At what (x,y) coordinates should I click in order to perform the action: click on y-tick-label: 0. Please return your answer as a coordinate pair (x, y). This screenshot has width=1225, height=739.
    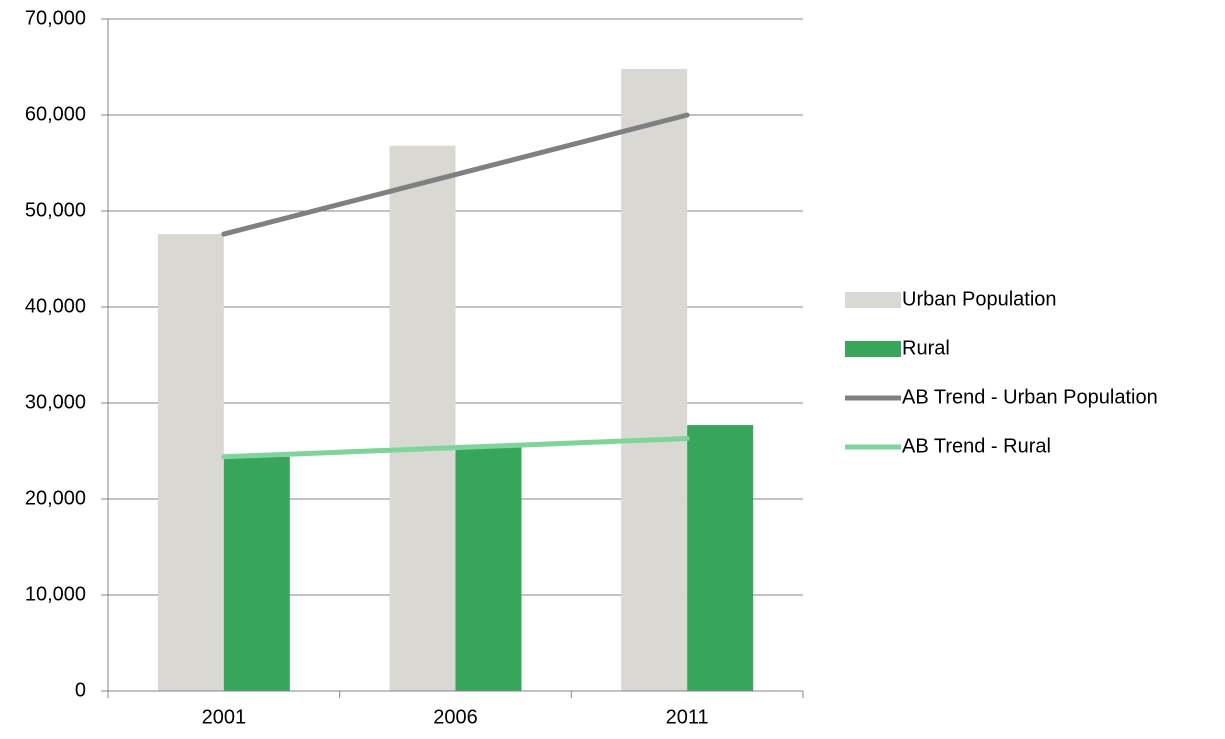
    Looking at the image, I should click on (80, 690).